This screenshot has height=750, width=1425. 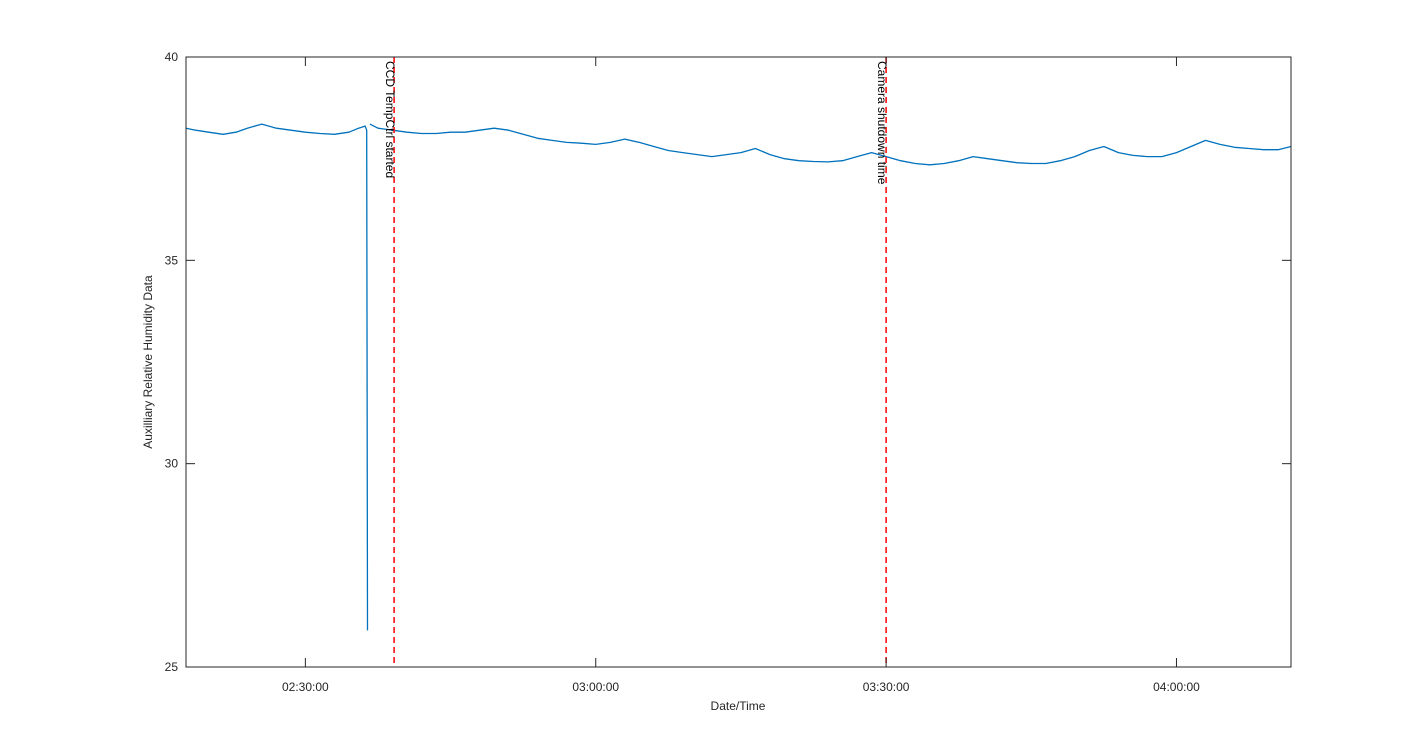 I want to click on x-tick-label: 03:00:00, so click(x=595, y=687).